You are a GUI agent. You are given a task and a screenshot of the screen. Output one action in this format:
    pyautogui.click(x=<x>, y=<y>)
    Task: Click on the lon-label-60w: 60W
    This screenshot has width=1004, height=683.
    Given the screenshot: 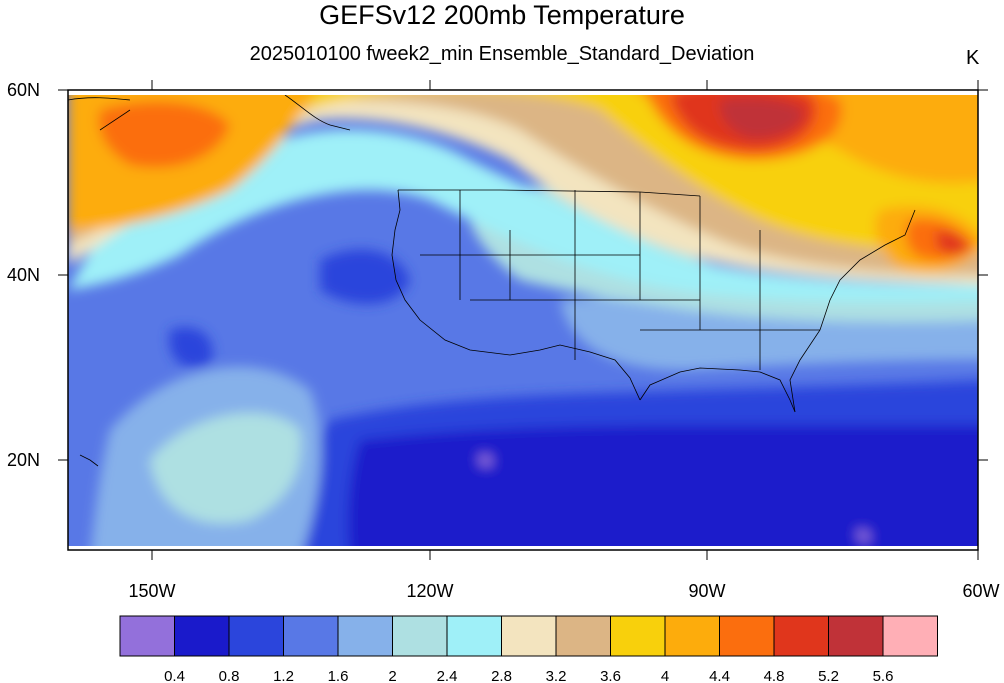 What is the action you would take?
    pyautogui.click(x=980, y=591)
    